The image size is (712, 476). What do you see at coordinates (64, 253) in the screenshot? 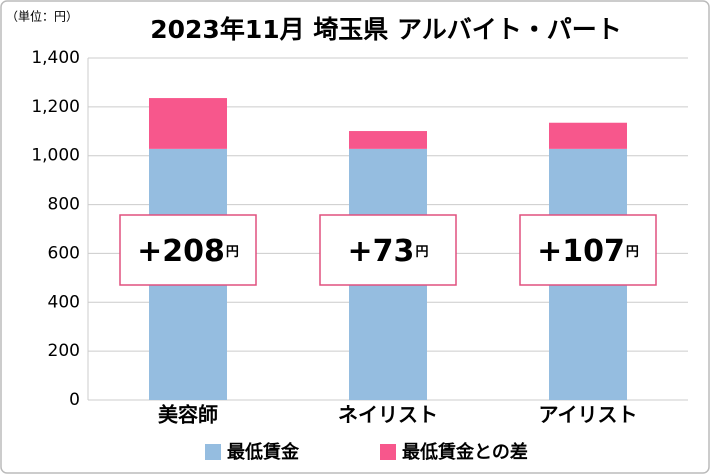
I see `y-tick-label: 600` at bounding box center [64, 253].